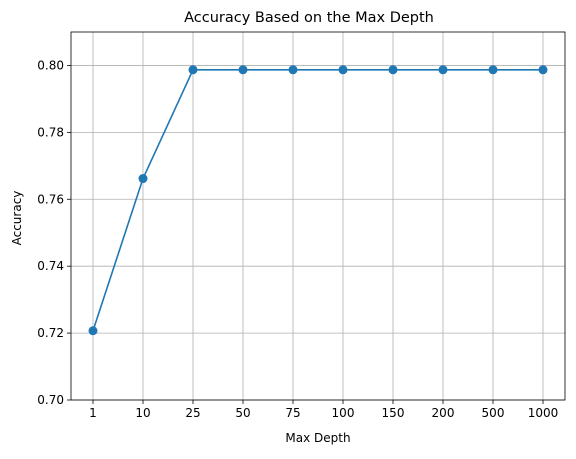  What do you see at coordinates (50, 132) in the screenshot?
I see `y-tick-label: 0.78` at bounding box center [50, 132].